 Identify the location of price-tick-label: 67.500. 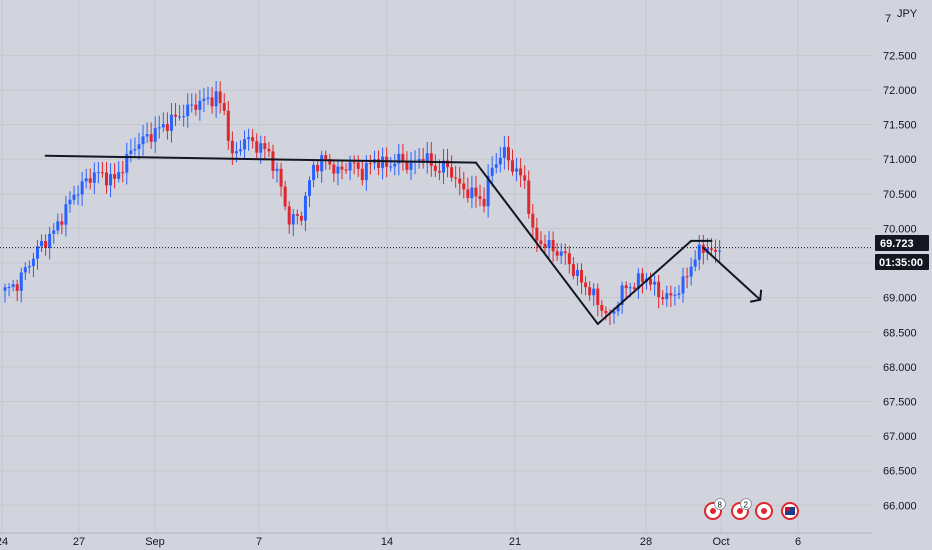
(900, 402).